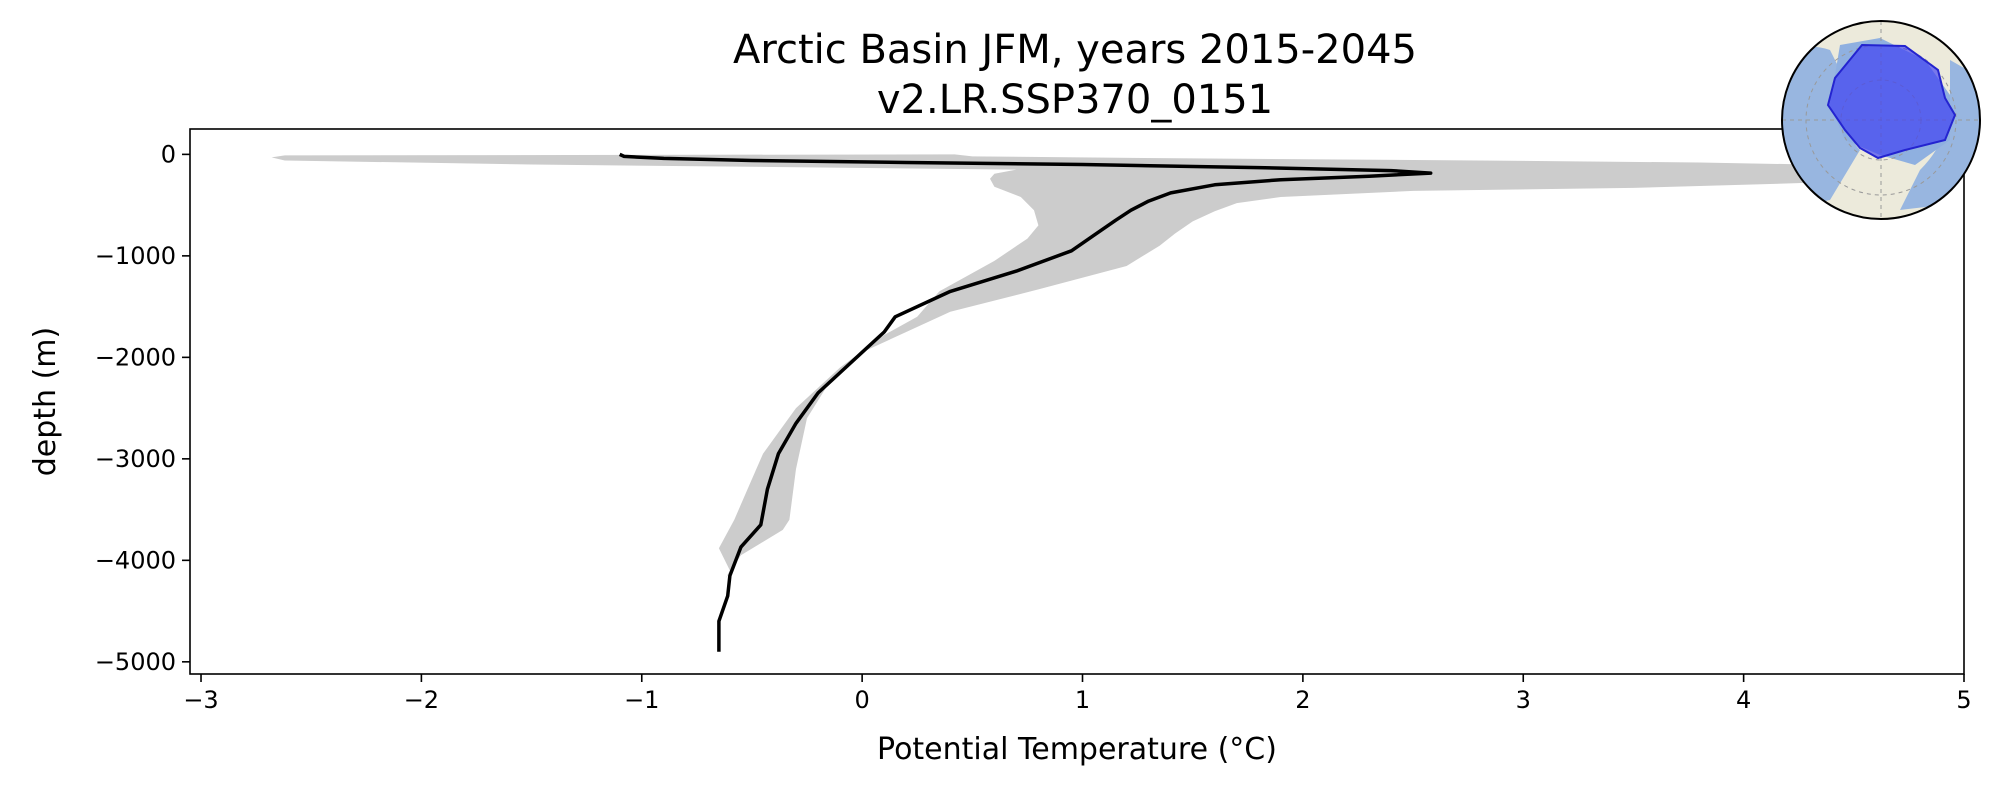  I want to click on map-border, so click(1881, 120).